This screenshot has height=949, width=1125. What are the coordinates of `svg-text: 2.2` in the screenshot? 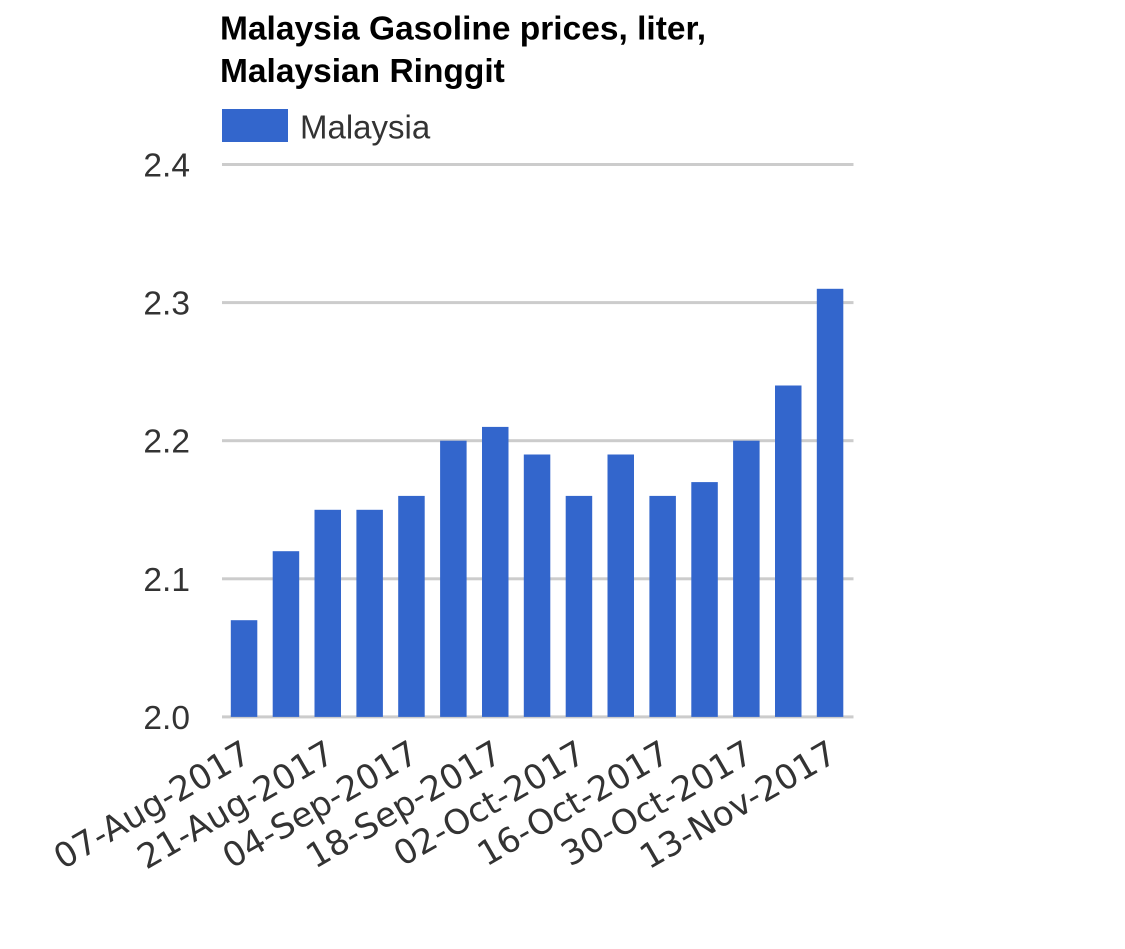 It's located at (166, 442).